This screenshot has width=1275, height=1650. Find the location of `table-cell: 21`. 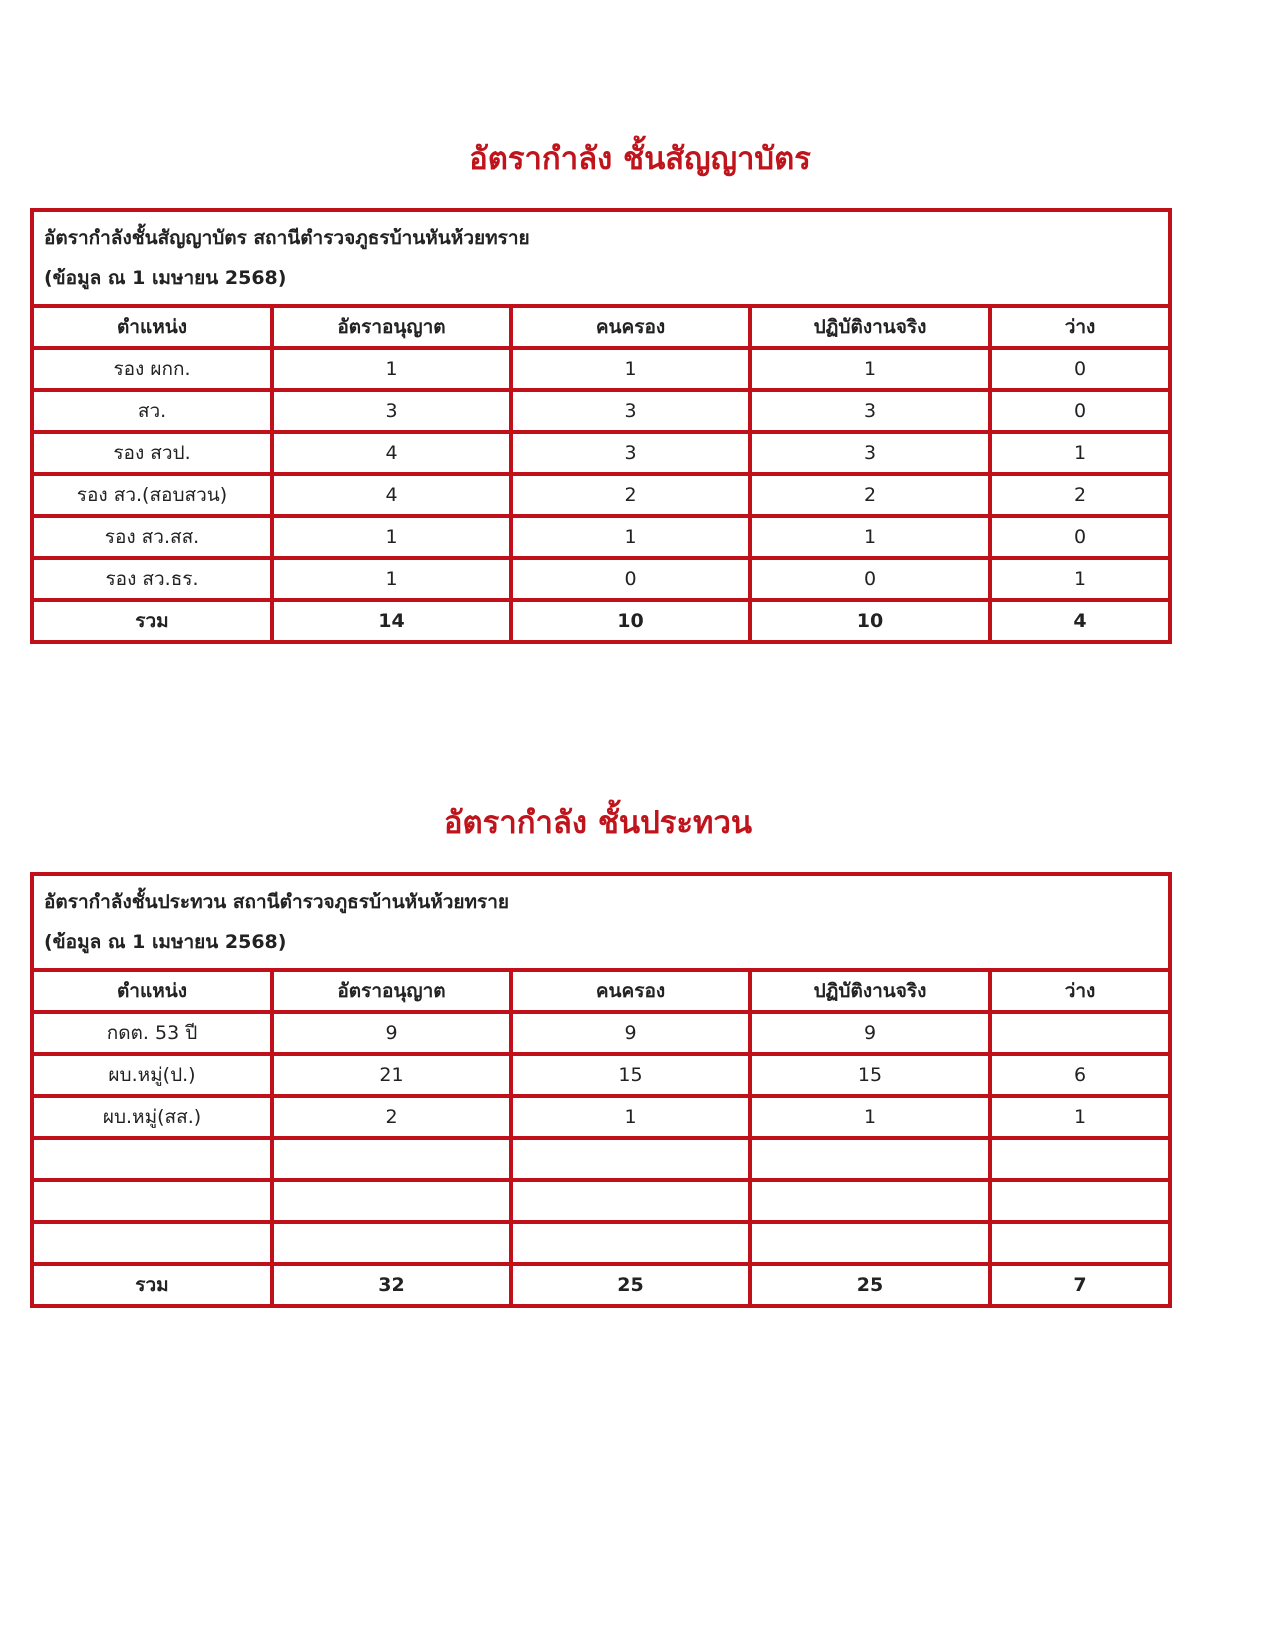

table-cell: 21 is located at coordinates (391, 1075).